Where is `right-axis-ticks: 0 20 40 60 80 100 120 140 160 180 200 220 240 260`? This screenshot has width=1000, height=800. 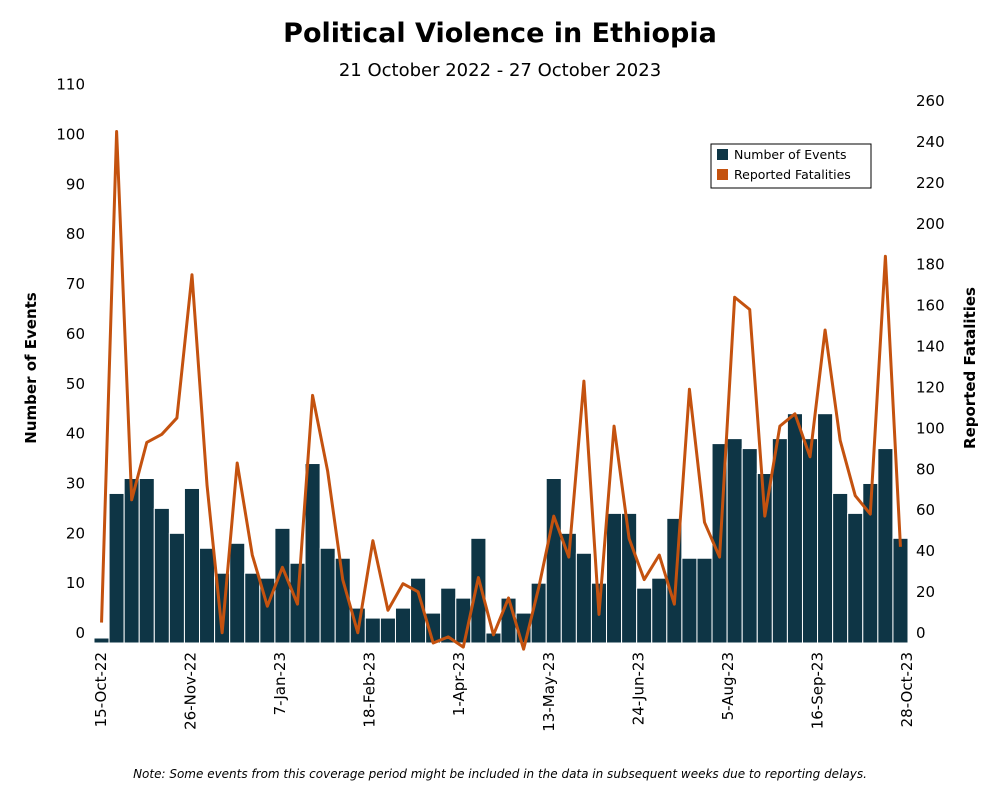
right-axis-ticks: 0 20 40 60 80 100 120 140 160 180 200 220 240 260 is located at coordinates (930, 367).